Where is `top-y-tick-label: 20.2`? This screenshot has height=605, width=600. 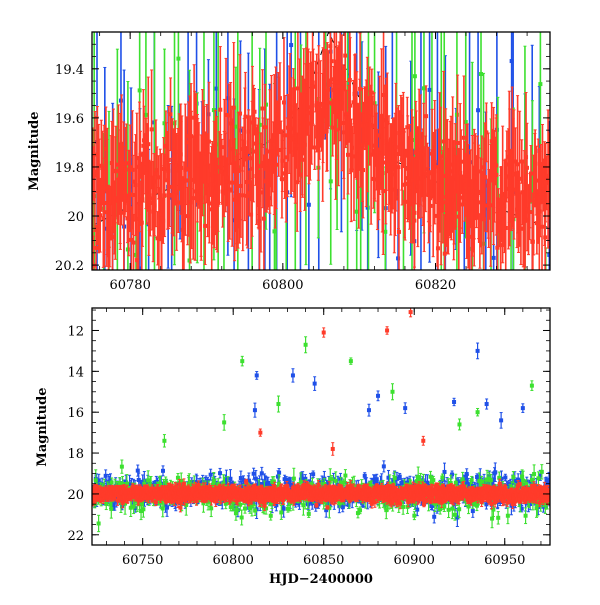
top-y-tick-label: 20.2 is located at coordinates (69, 266).